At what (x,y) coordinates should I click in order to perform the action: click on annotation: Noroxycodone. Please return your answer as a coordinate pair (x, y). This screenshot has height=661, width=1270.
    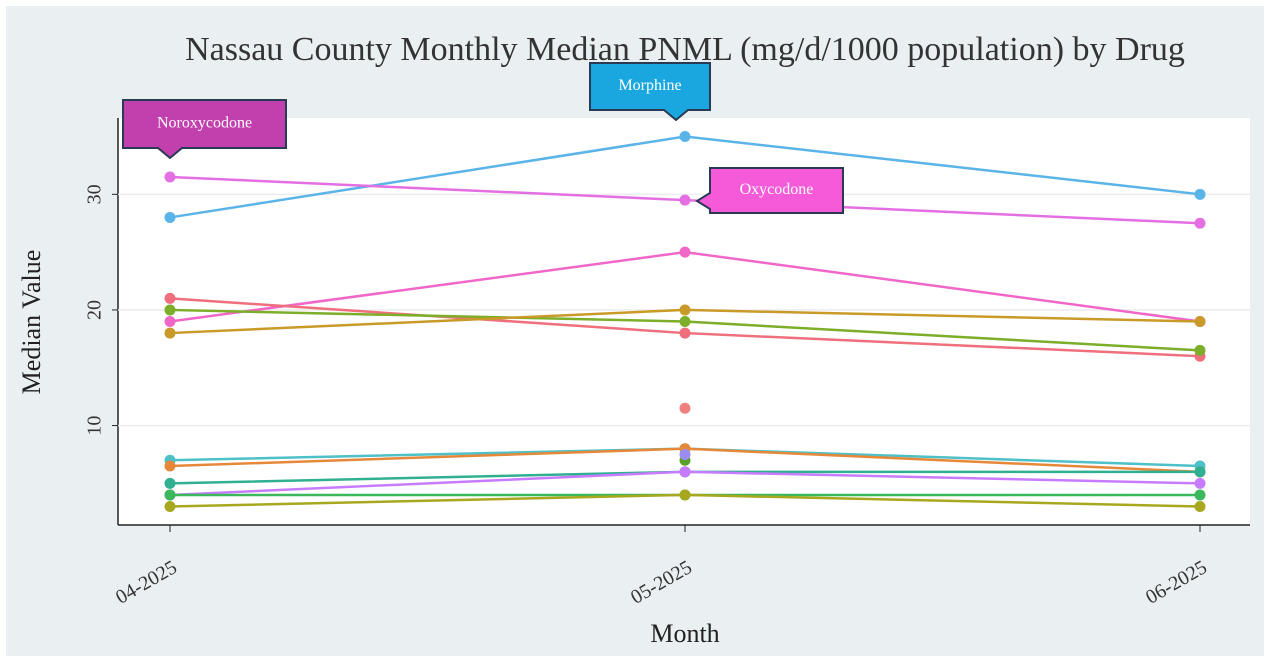
    Looking at the image, I should click on (204, 129).